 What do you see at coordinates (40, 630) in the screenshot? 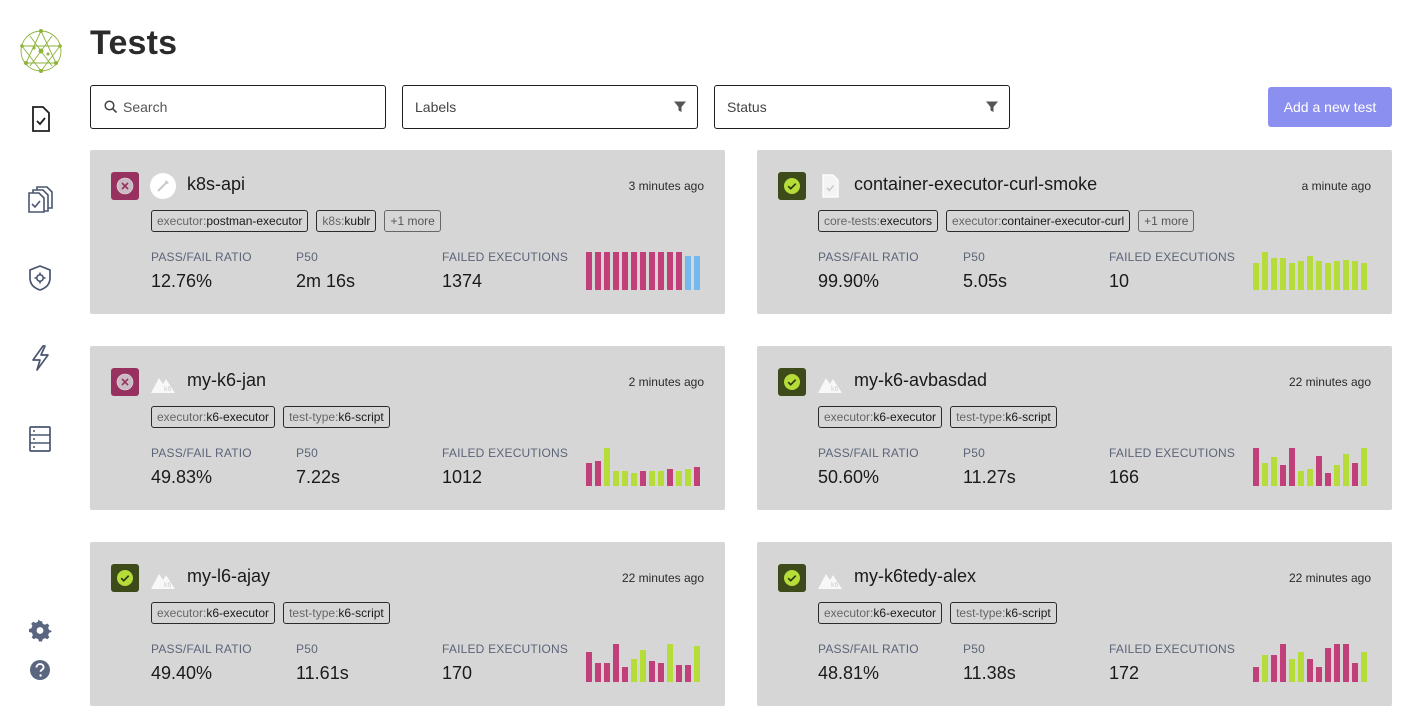
I see `settings-icon` at bounding box center [40, 630].